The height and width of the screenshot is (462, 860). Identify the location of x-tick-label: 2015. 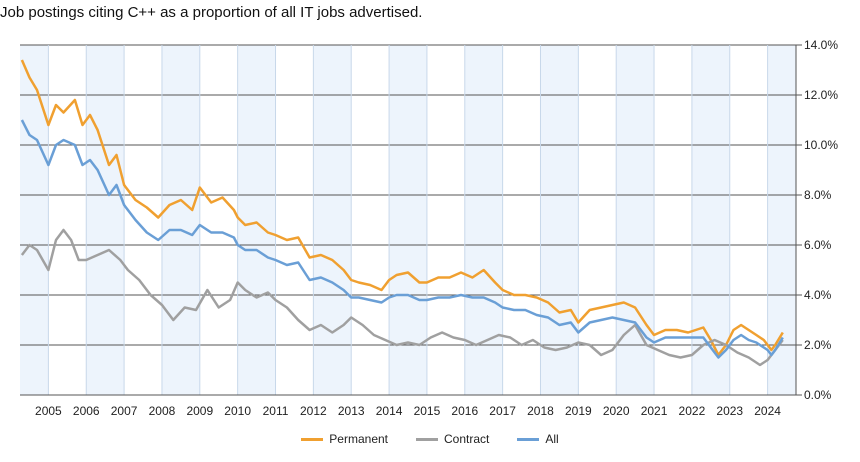
(427, 411).